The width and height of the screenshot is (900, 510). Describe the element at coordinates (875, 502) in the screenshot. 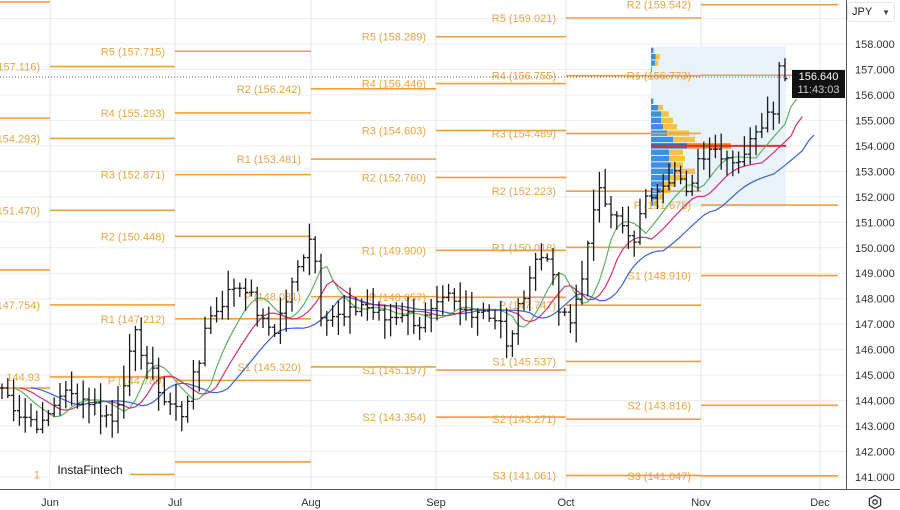

I see `settings-icon` at that location.